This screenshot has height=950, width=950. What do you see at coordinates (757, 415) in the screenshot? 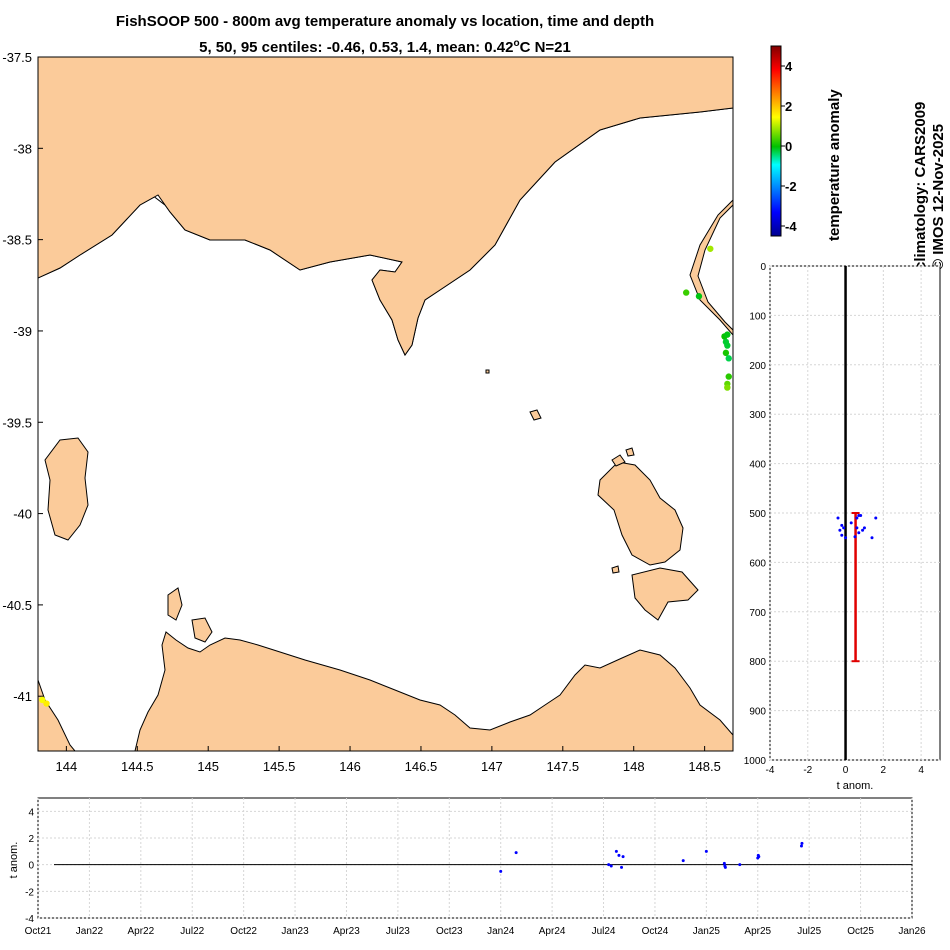
I see `depth-ytick-label: 300` at bounding box center [757, 415].